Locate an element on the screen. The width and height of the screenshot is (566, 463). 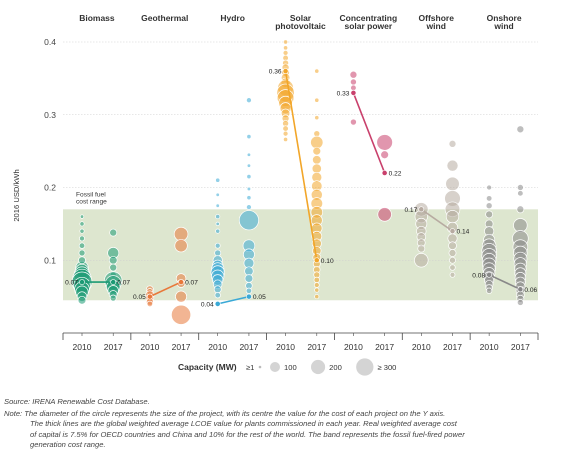
group-label: Geothermal is located at coordinates (164, 18).